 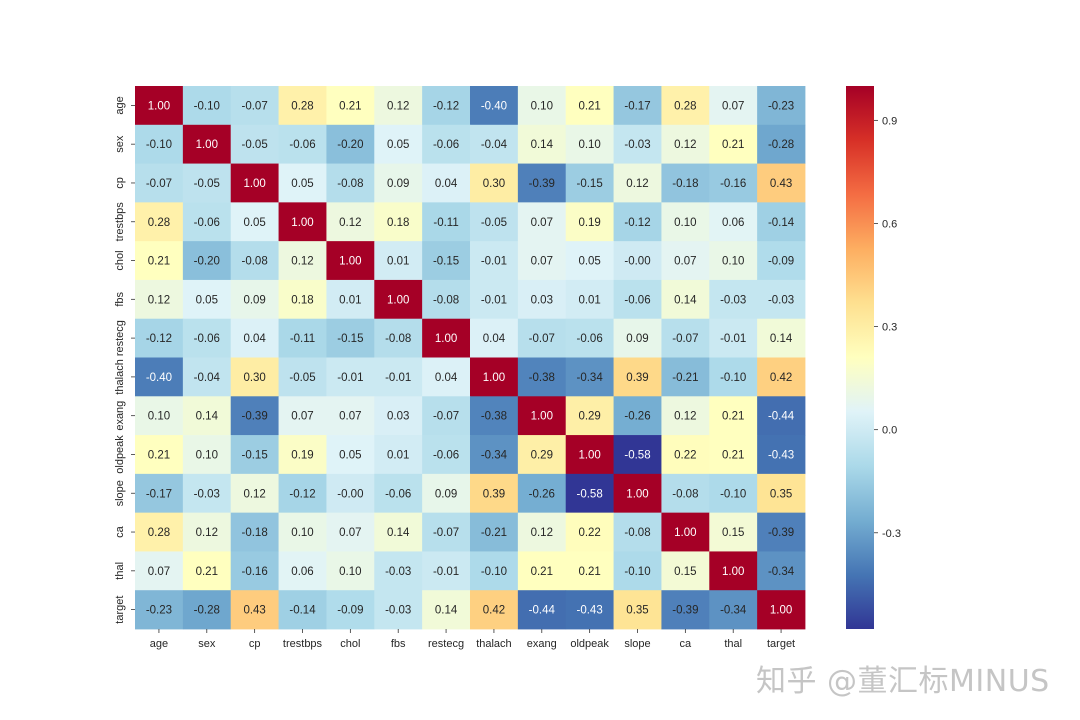 I want to click on heatmap-cell-label: -0.06, so click(x=207, y=339).